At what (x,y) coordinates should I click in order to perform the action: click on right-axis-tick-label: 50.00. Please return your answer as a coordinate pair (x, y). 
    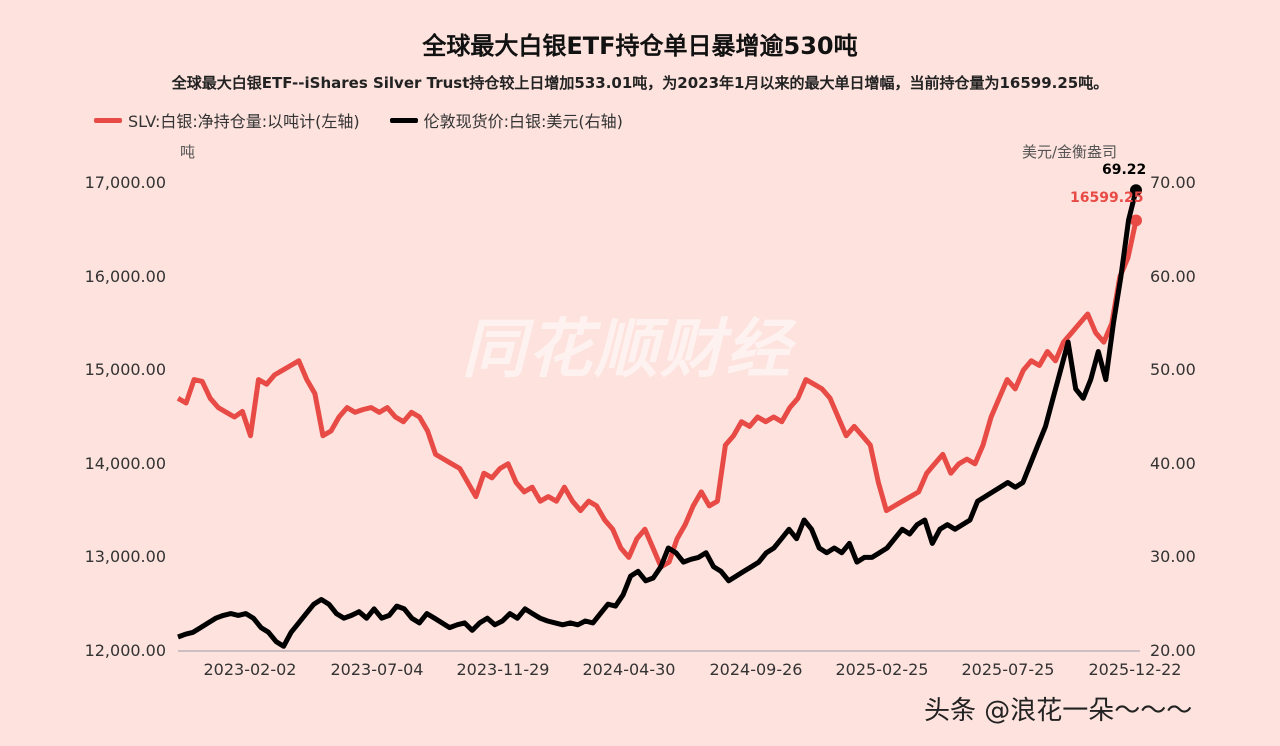
    Looking at the image, I should click on (1173, 370).